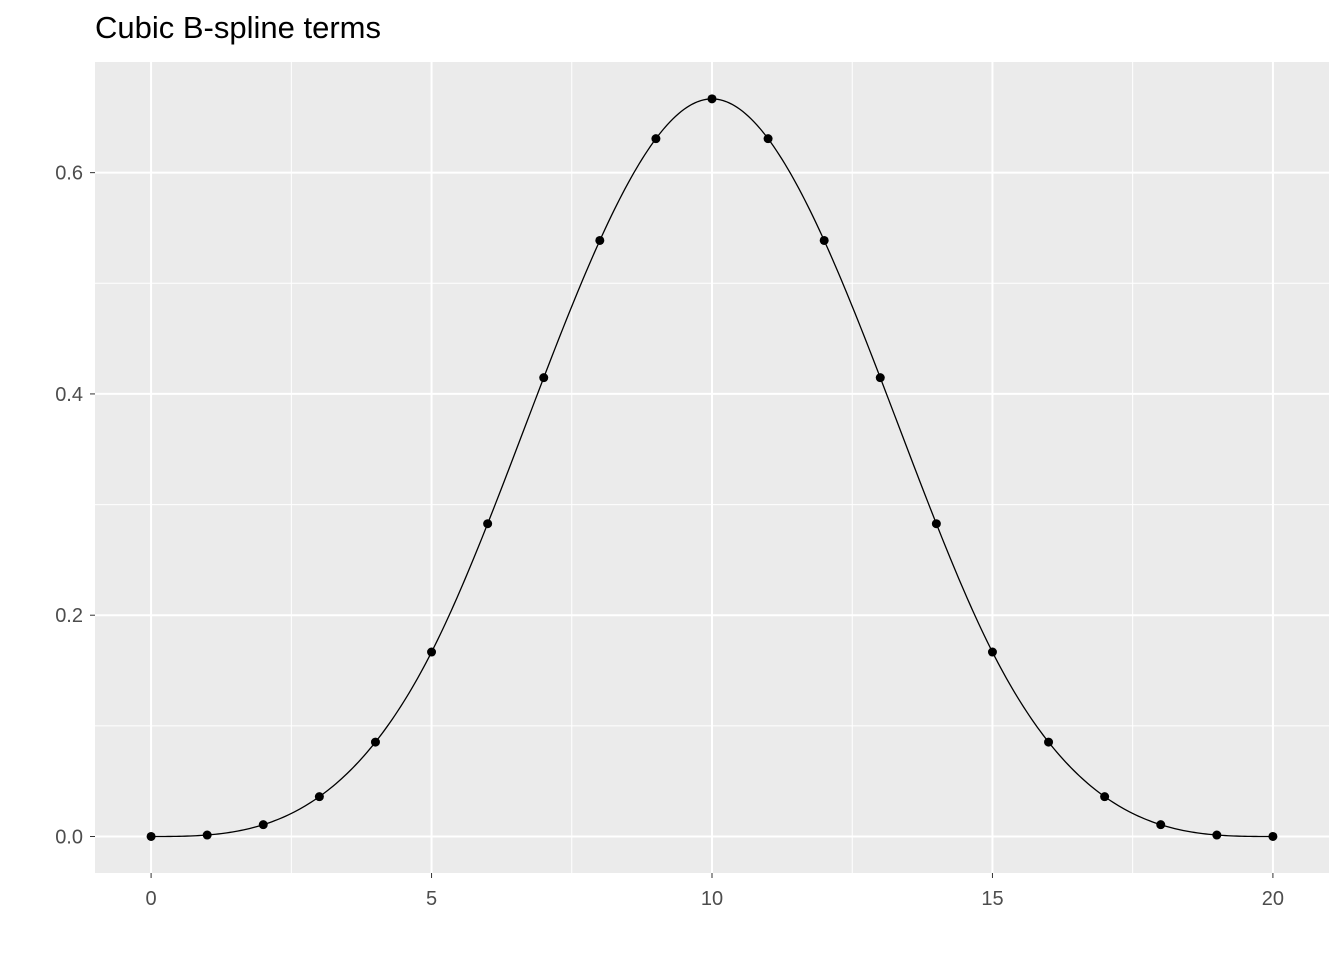  Describe the element at coordinates (69, 837) in the screenshot. I see `y-tick-label: 0.0` at that location.